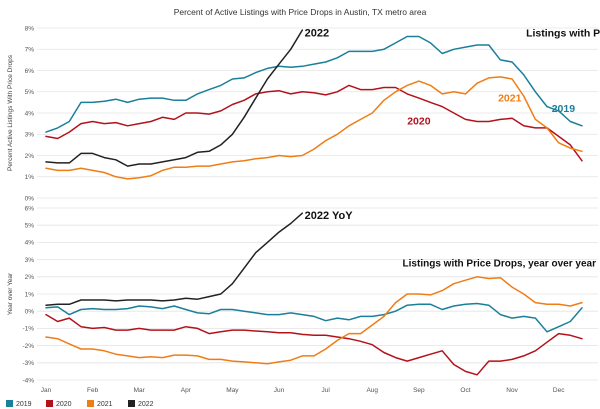  I want to click on top-annotation-title: Listings with Price Drops, so click(563, 34).